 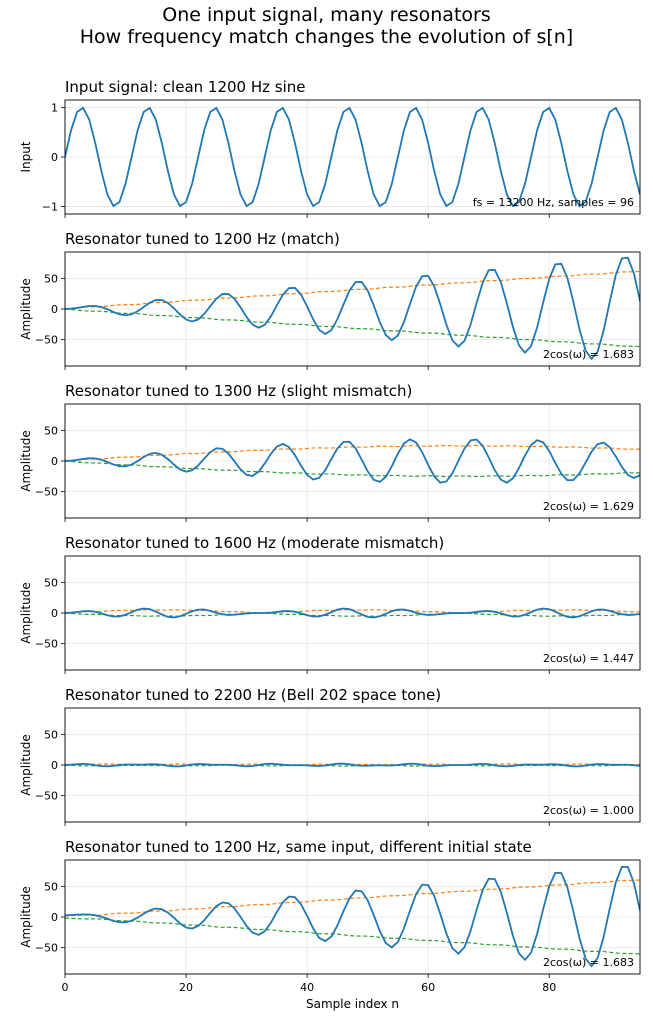 I want to click on x-tick-label: 80, so click(x=549, y=987).